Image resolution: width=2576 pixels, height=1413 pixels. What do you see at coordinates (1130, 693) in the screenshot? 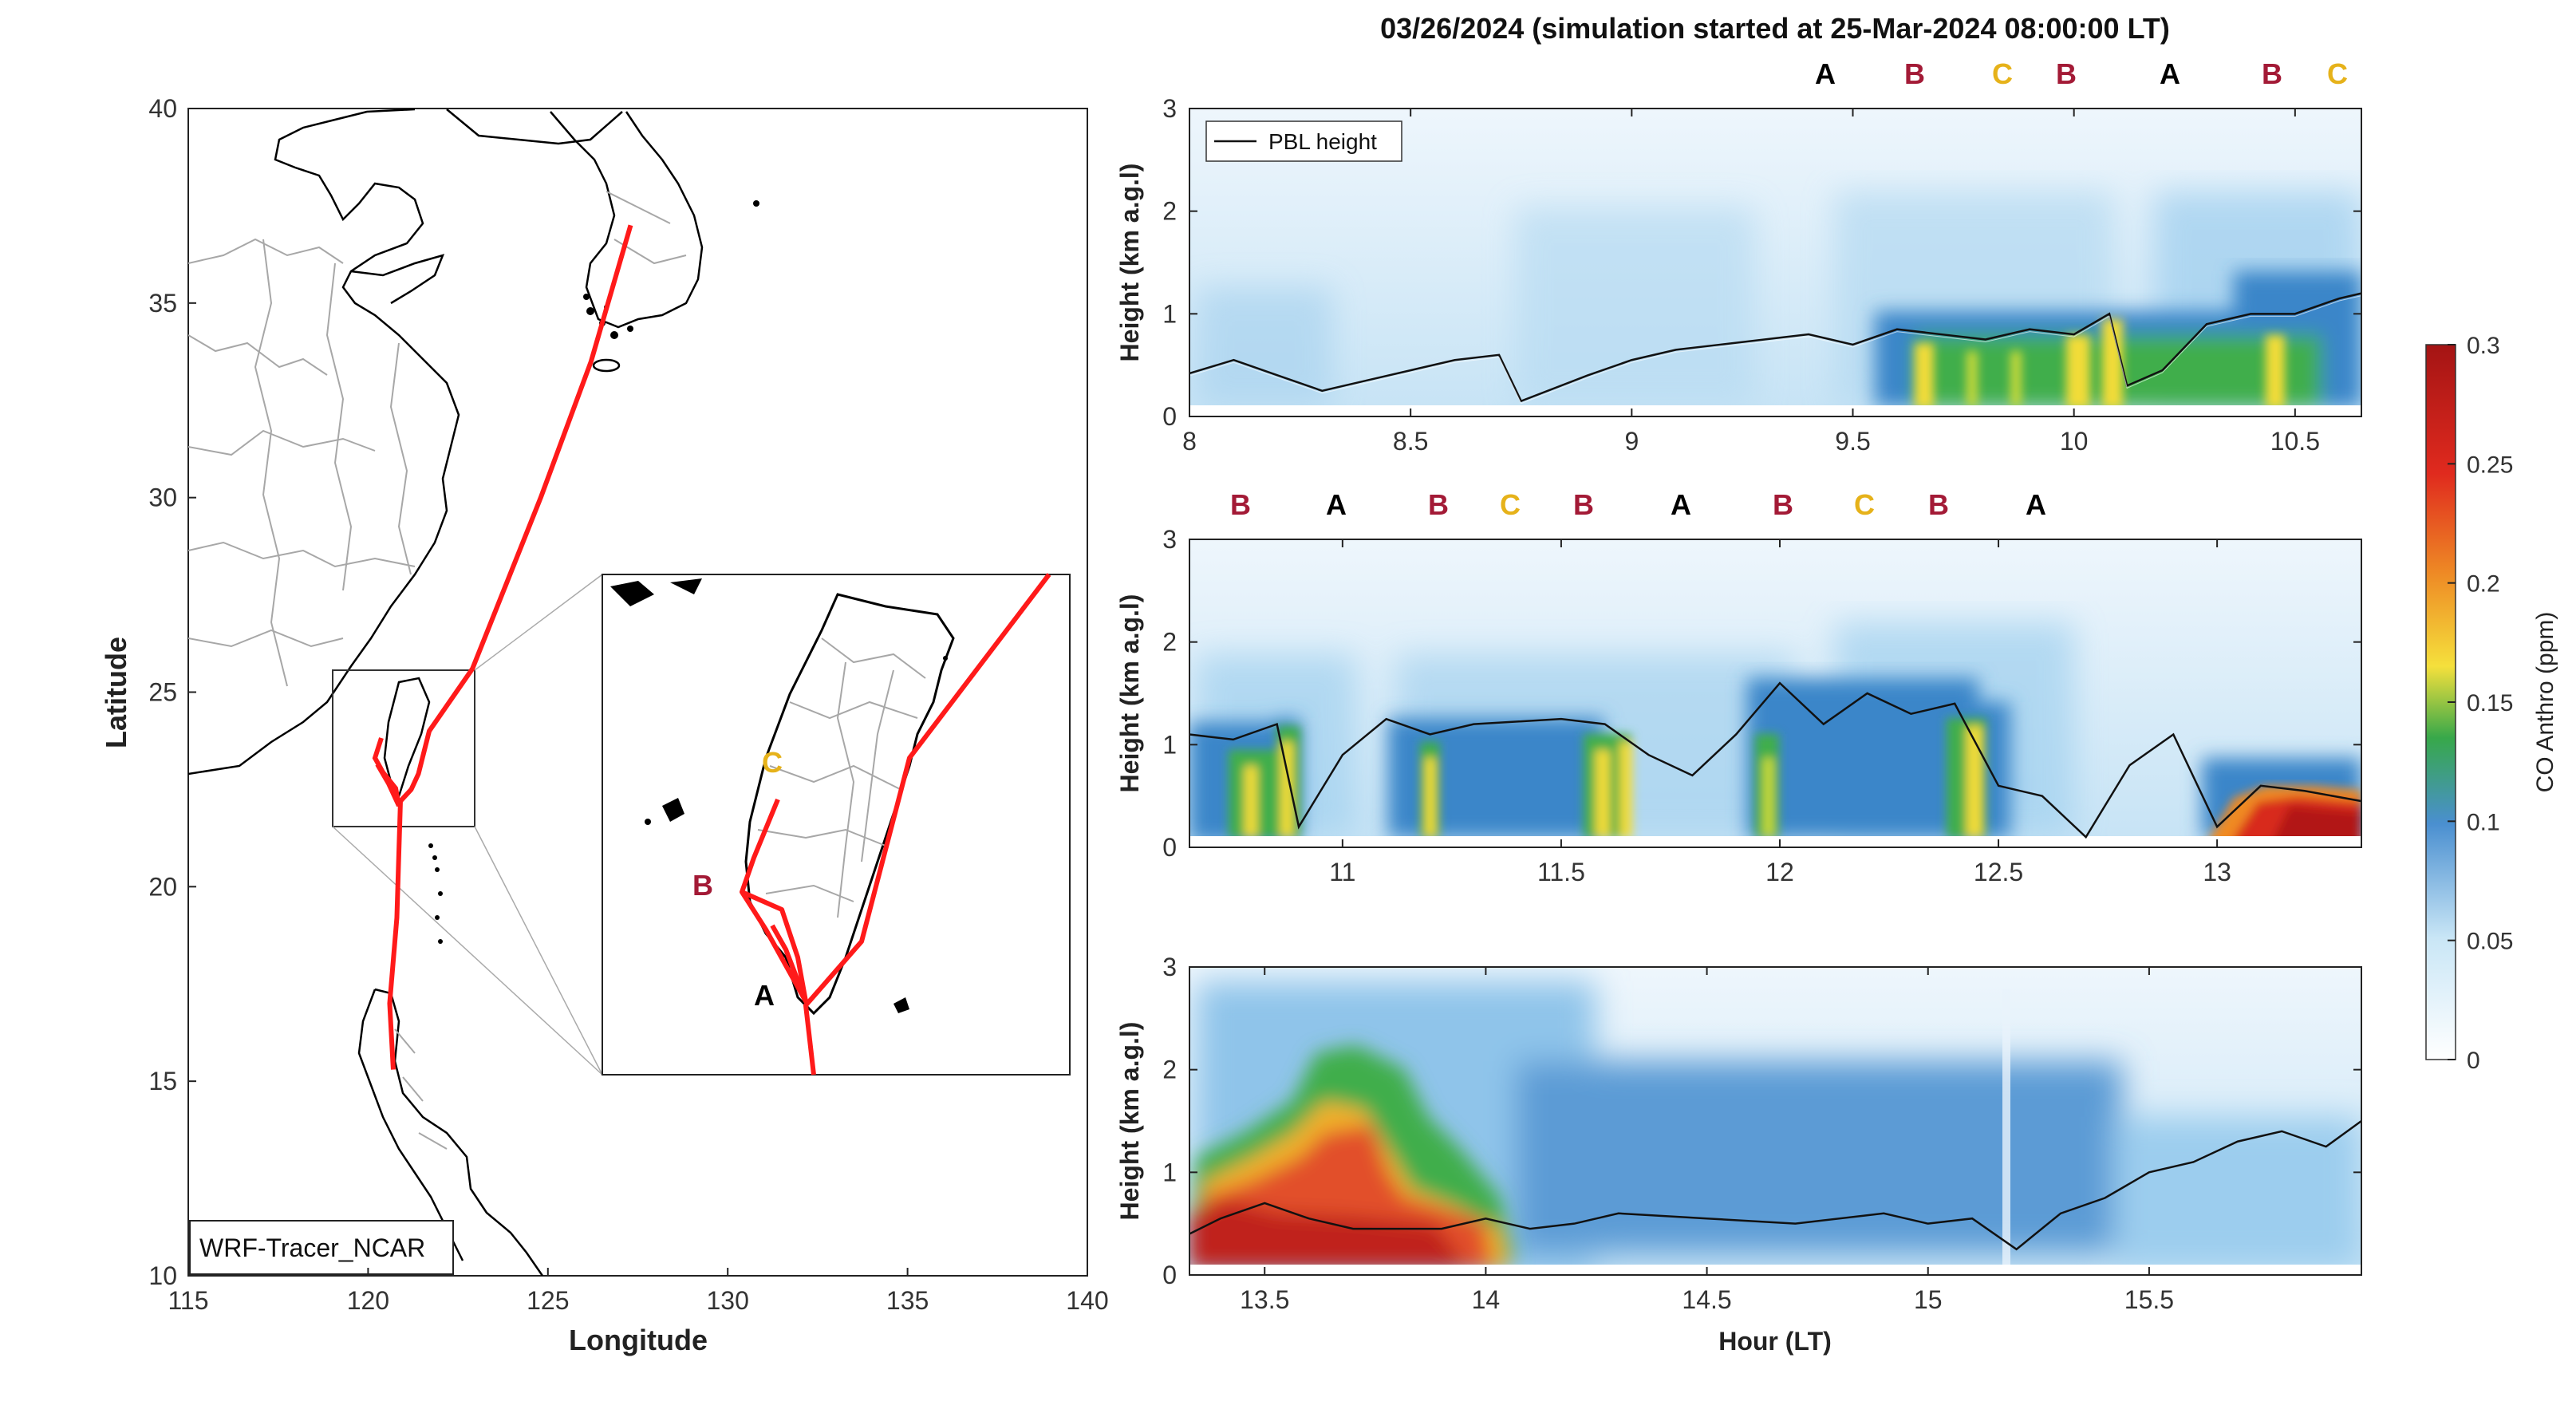
I see `panel-2-ylabel: Height (km a.g.l)` at bounding box center [1130, 693].